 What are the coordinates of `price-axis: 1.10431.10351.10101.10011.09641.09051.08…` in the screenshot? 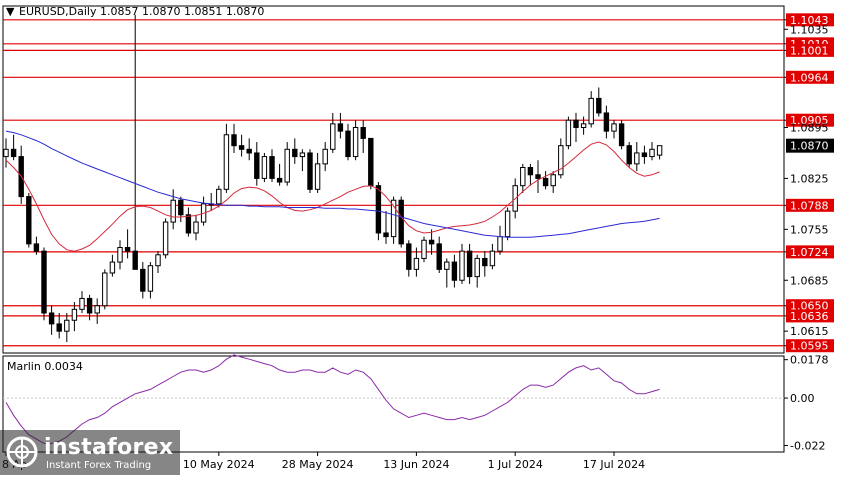 It's located at (809, 183).